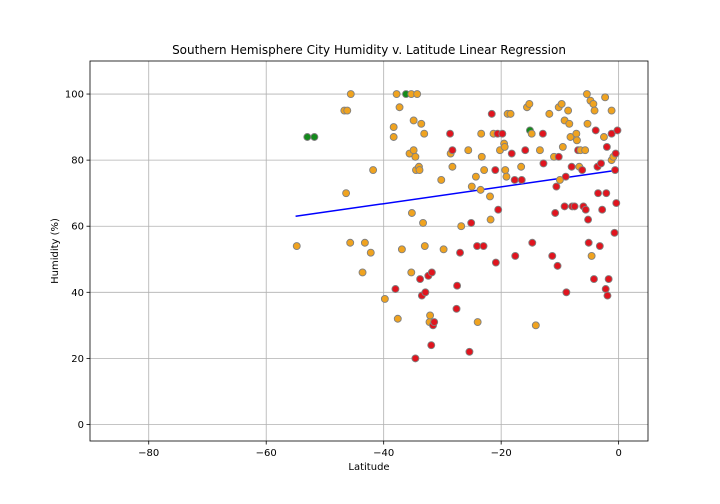 This screenshot has width=720, height=504. I want to click on y-tick-label: 100, so click(74, 95).